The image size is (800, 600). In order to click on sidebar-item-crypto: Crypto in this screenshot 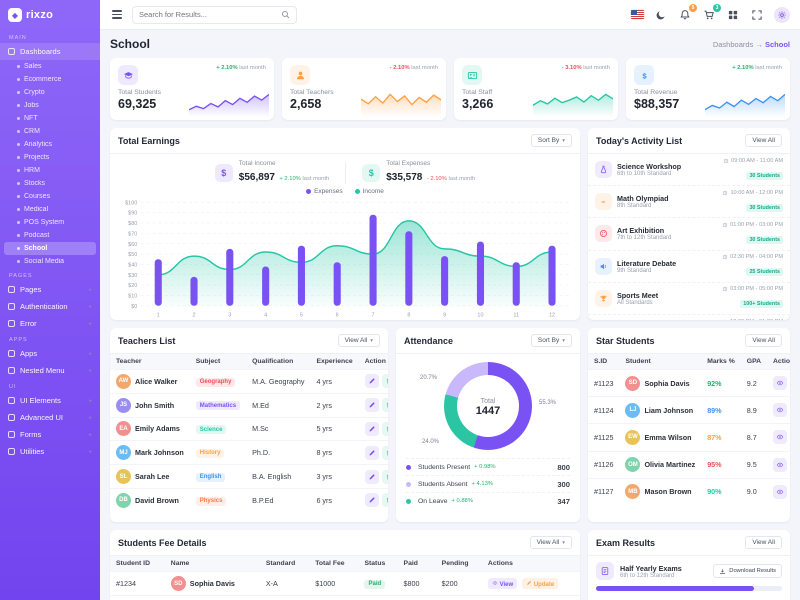, I will do `click(50, 92)`.